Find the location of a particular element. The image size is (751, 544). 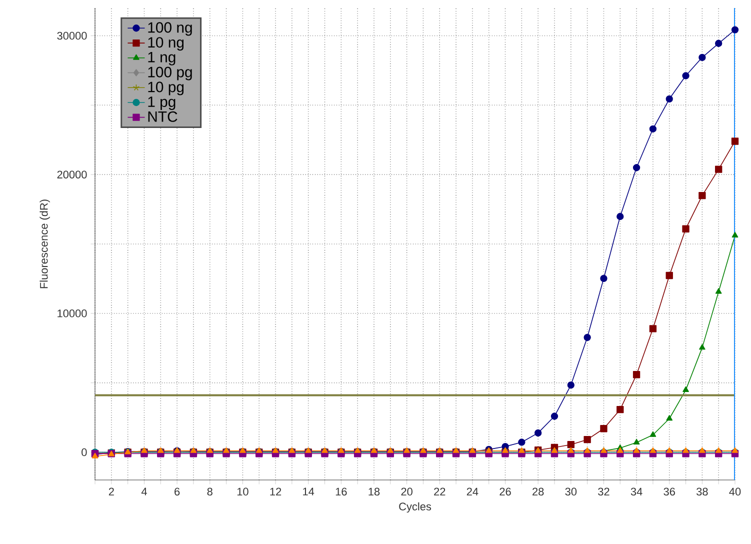

x-tick-label: 4 is located at coordinates (144, 492).